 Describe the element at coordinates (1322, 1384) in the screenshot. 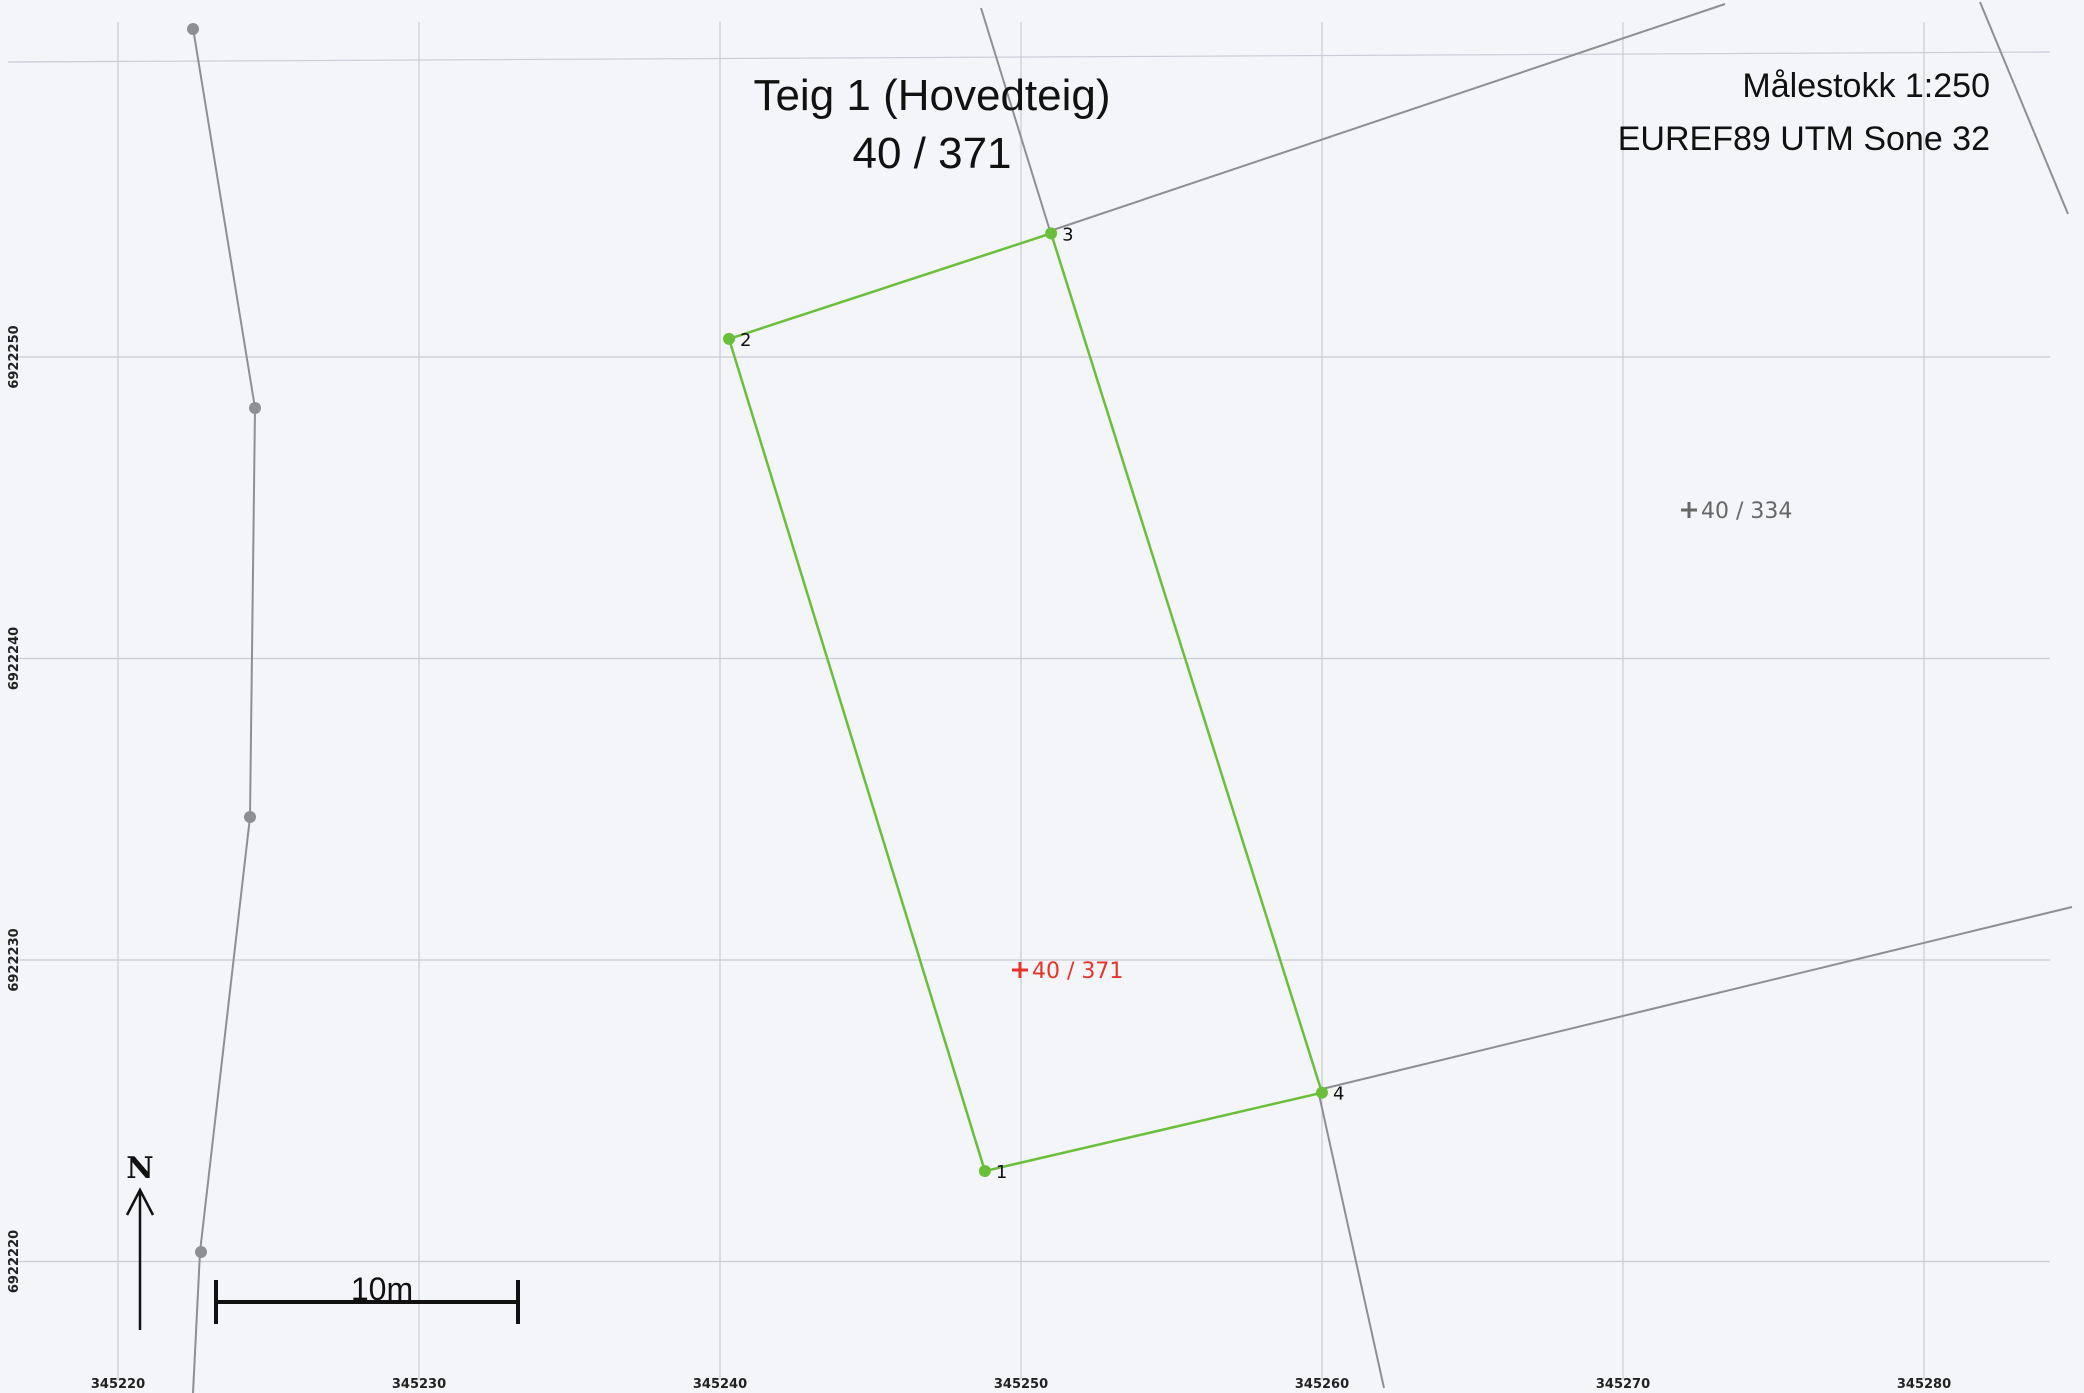

I see `x-tick-label: 345260` at that location.